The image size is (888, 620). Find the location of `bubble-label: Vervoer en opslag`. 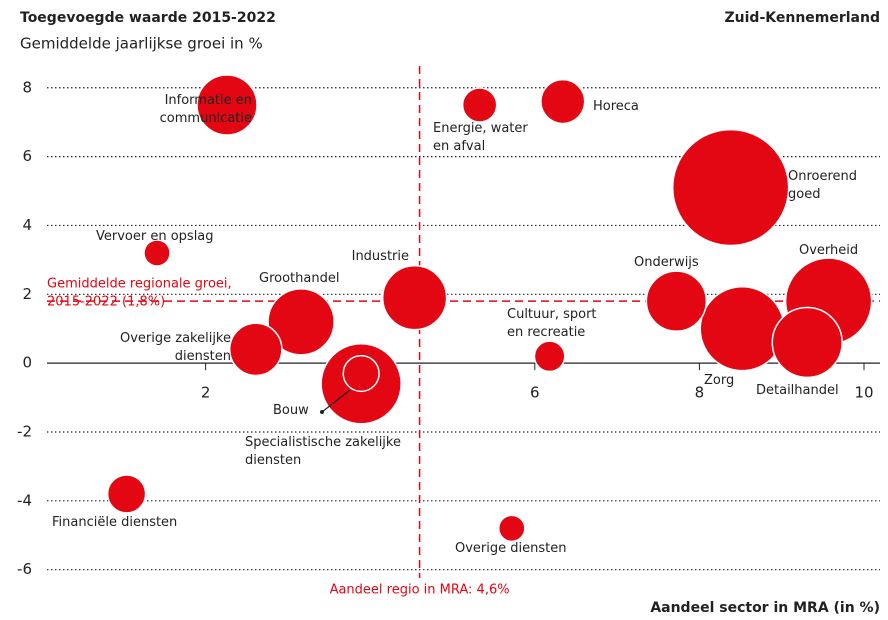

bubble-label: Vervoer en opslag is located at coordinates (155, 236).